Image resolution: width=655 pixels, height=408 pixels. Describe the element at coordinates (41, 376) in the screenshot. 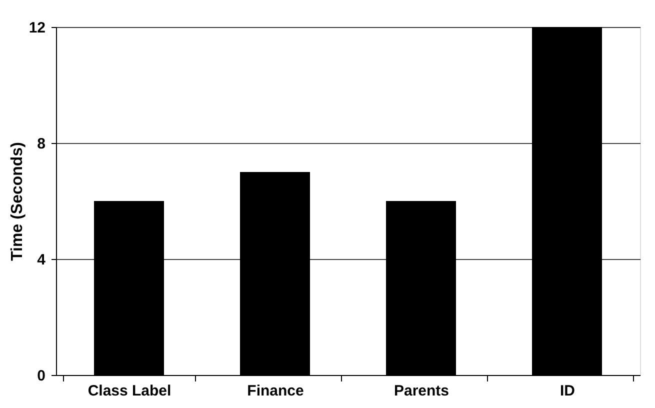

I see `y-tick-label: 0` at that location.